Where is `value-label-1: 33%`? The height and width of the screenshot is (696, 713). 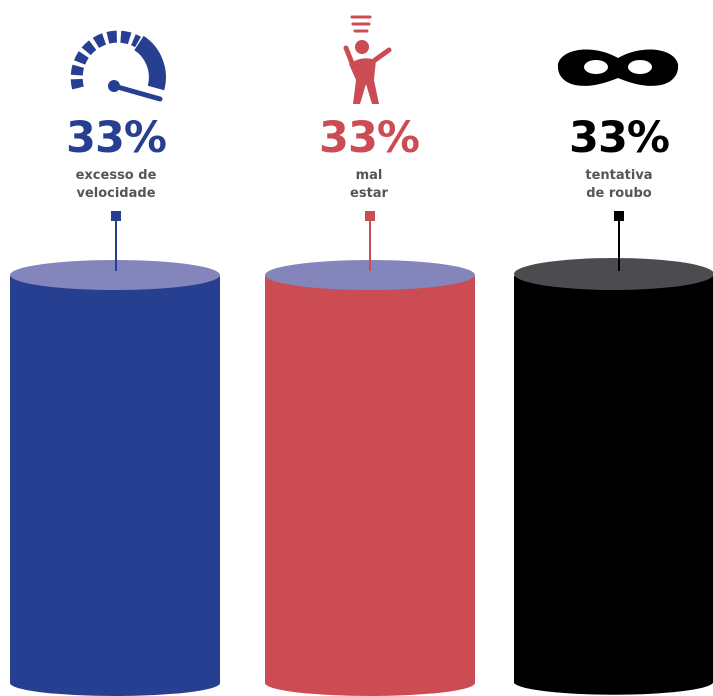
value-label-1: 33% is located at coordinates (116, 138).